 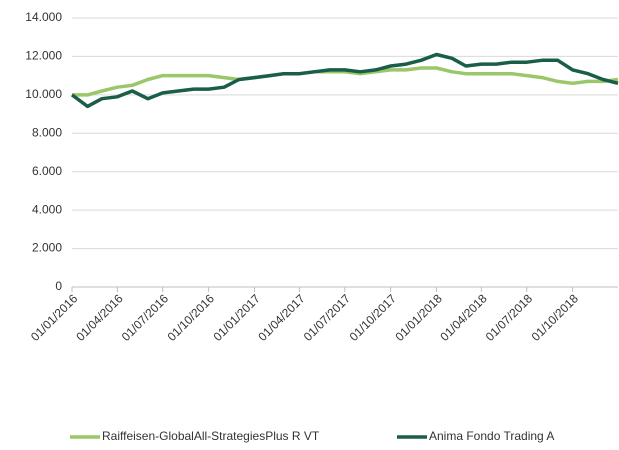 What do you see at coordinates (509, 317) in the screenshot?
I see `x-tick-label: 01/07/2018` at bounding box center [509, 317].